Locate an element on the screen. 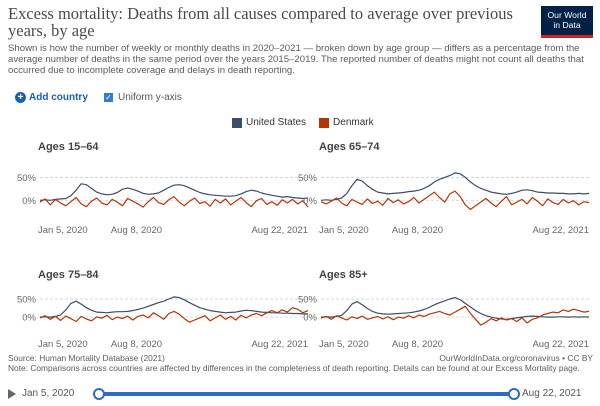  legend-item-denmark: Denmark is located at coordinates (346, 122).